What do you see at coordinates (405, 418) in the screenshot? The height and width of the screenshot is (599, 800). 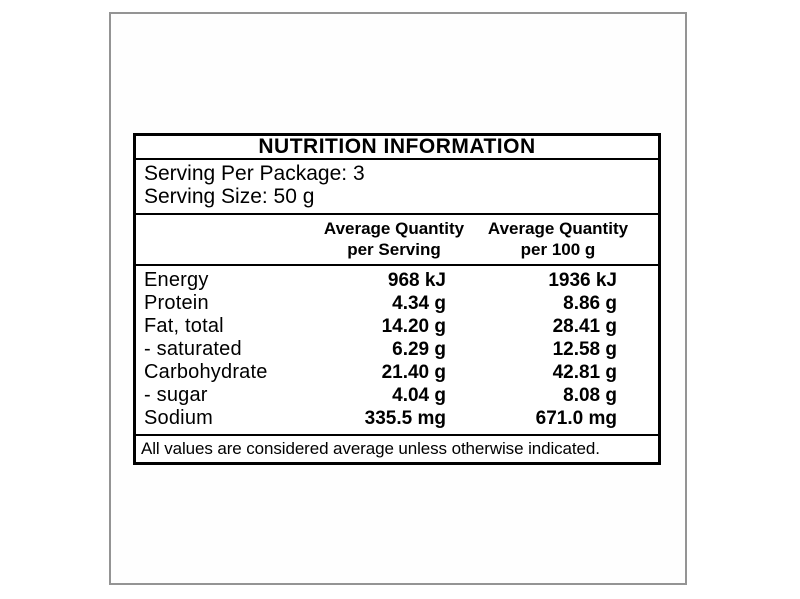 I see `value-per-serving: 335.5 mg` at bounding box center [405, 418].